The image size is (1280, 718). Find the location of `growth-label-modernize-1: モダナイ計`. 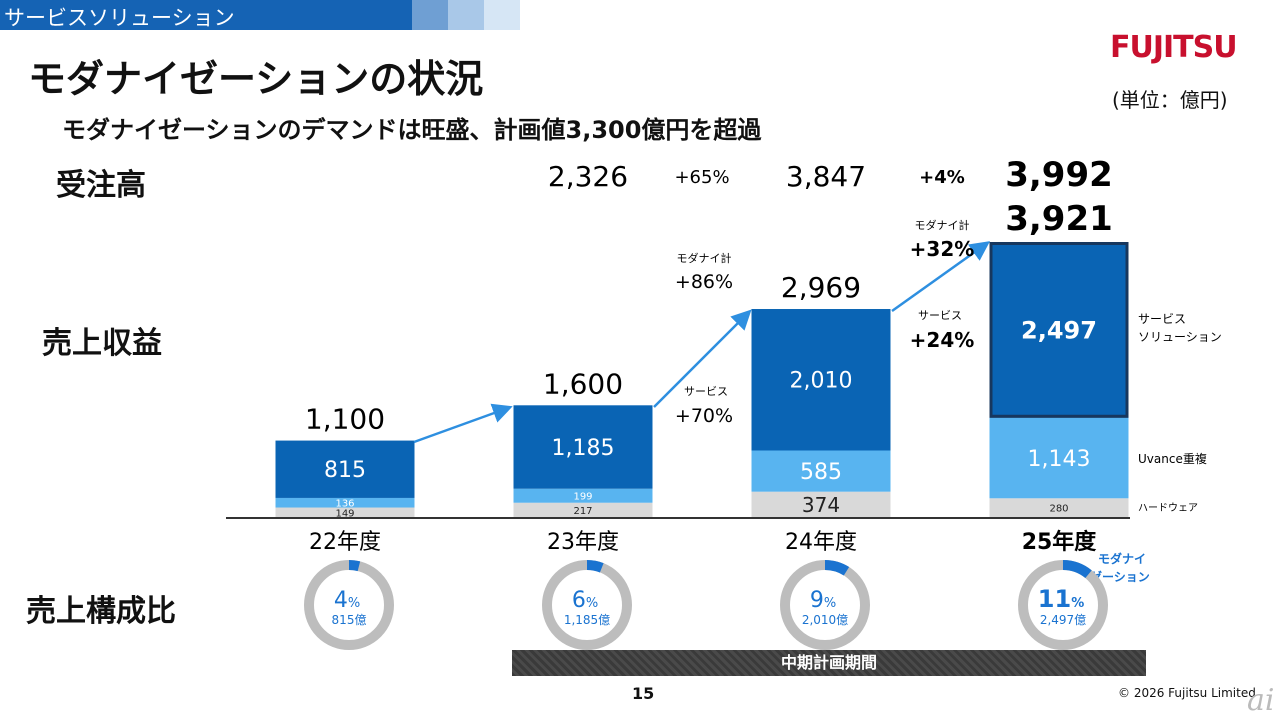

growth-label-modernize-1: モダナイ計 is located at coordinates (704, 258).